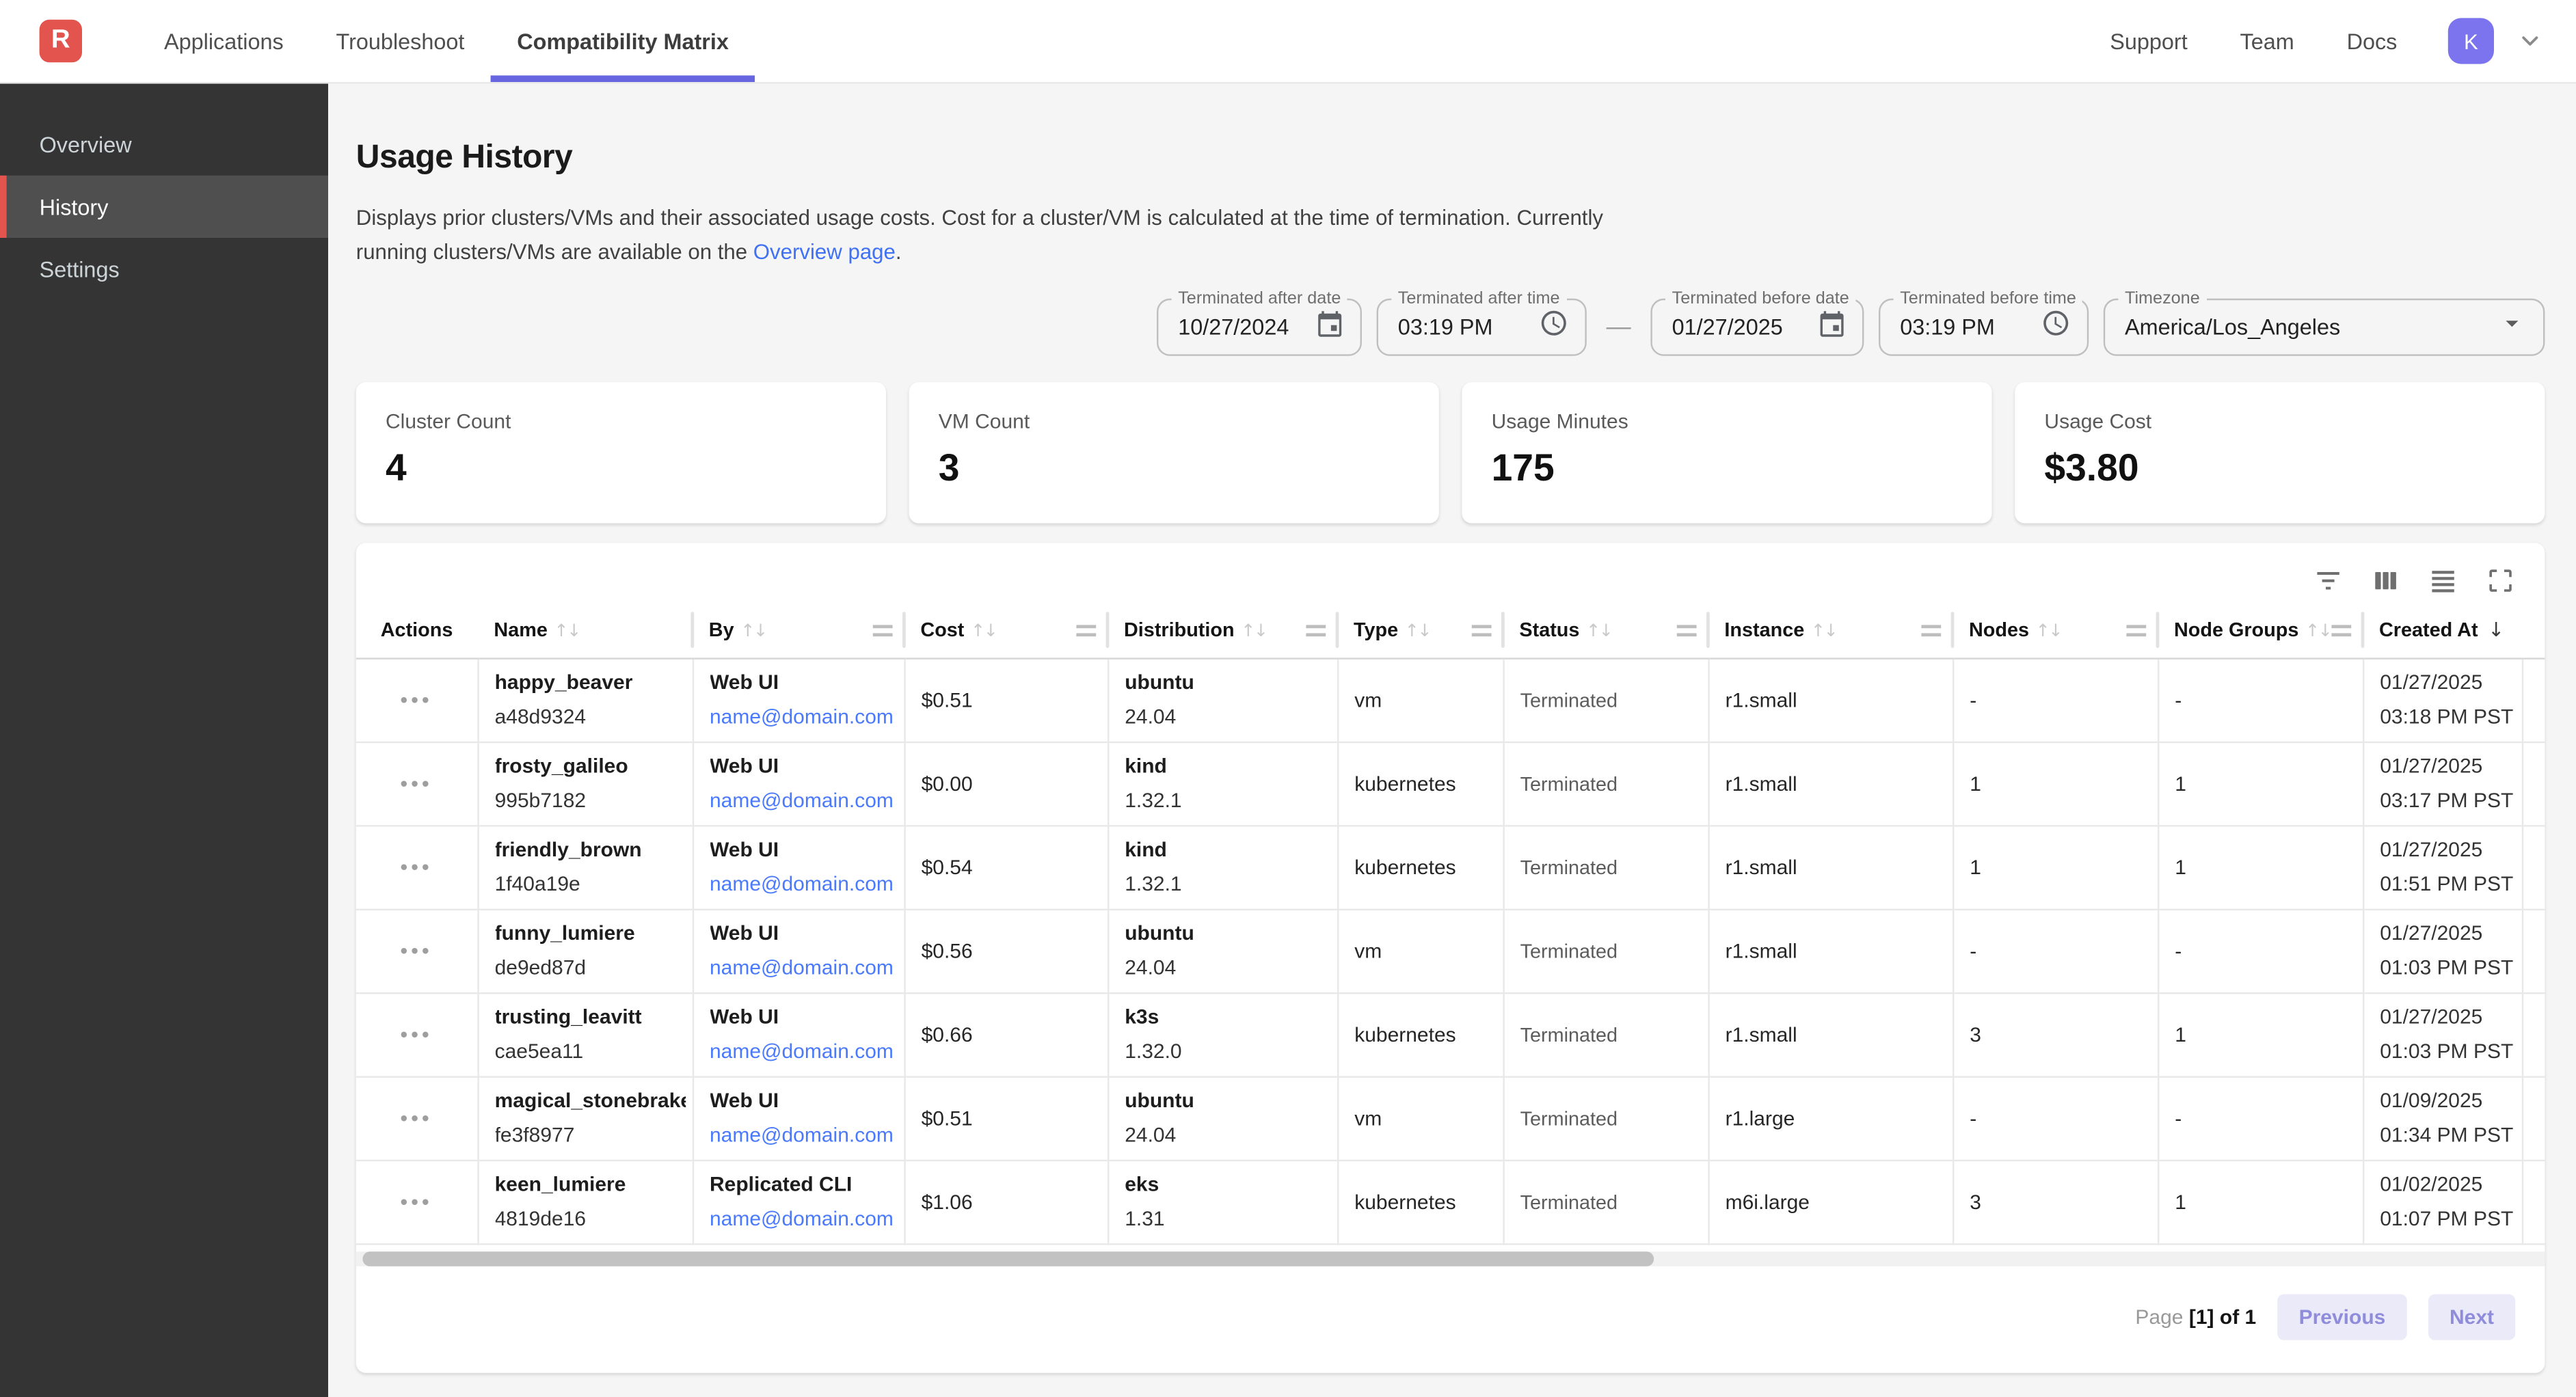  What do you see at coordinates (2328, 580) in the screenshot?
I see `filter-icon` at bounding box center [2328, 580].